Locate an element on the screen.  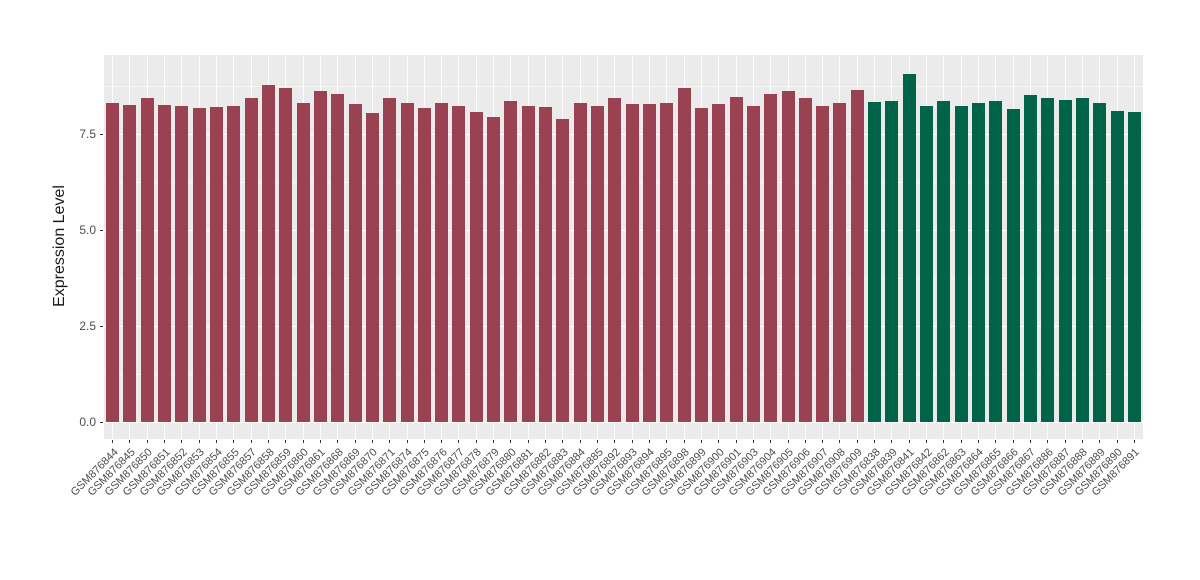
bar-GSM876854 is located at coordinates (217, 264).